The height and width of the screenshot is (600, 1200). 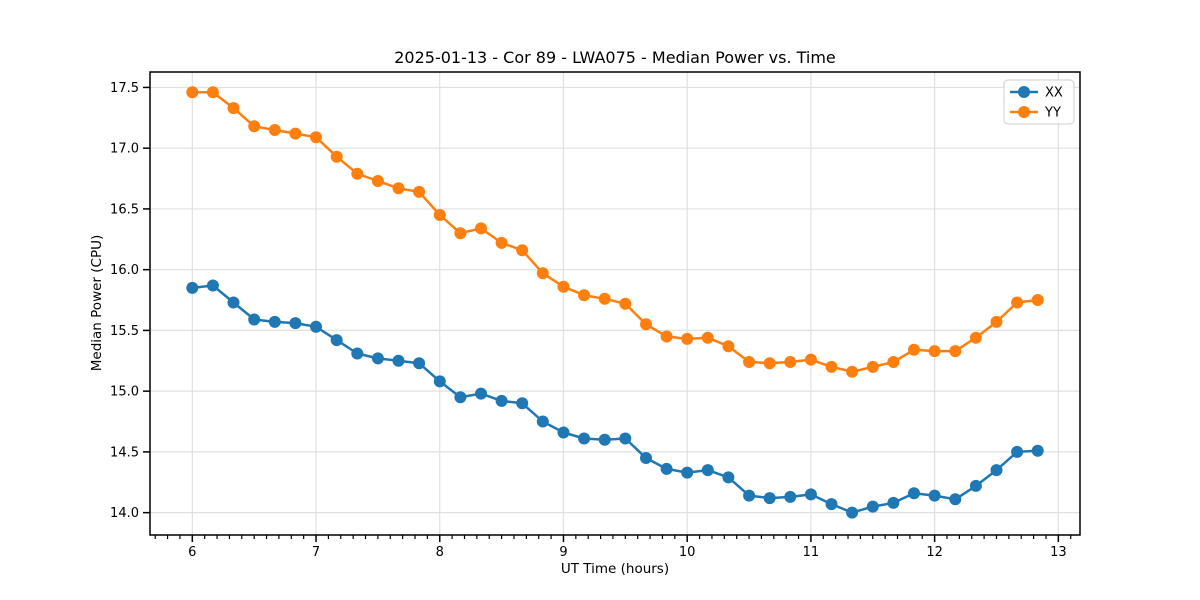 I want to click on y-tick-label: 16.5, so click(x=124, y=209).